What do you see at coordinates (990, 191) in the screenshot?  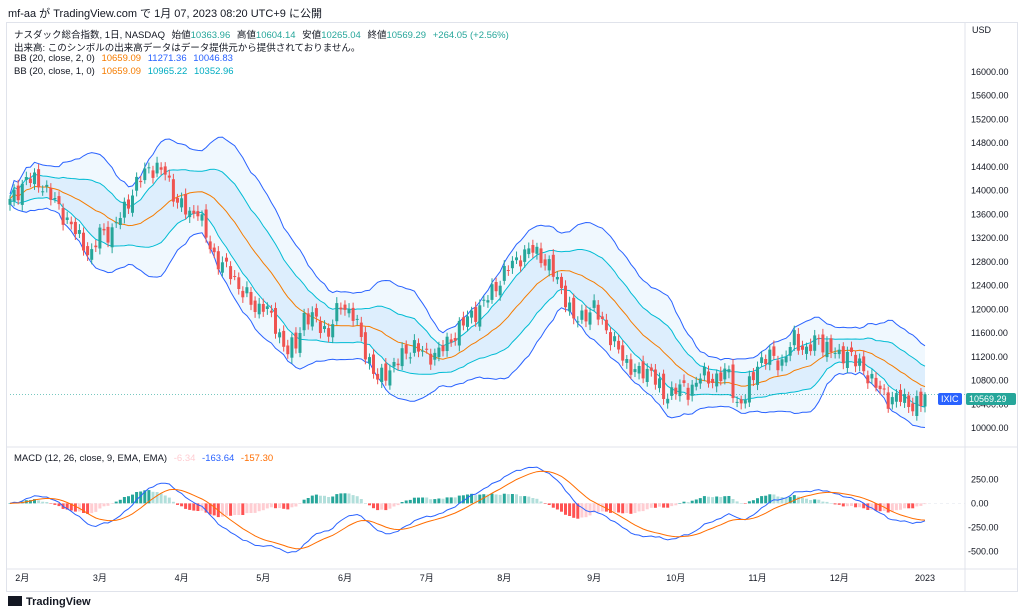 I see `price-tick-label: 14000.00` at bounding box center [990, 191].